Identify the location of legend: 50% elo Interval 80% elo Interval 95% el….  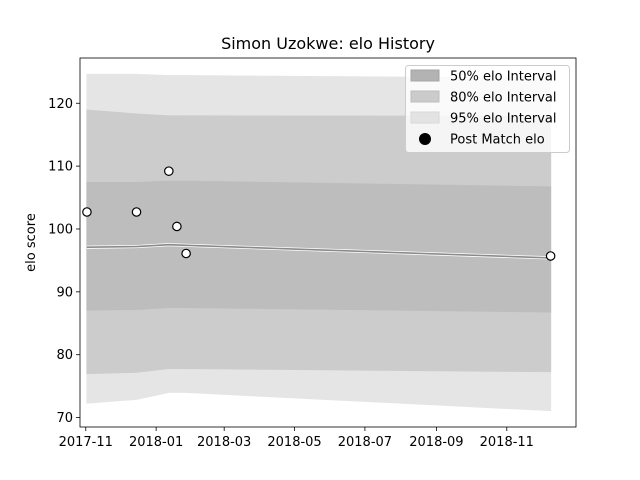
(487, 109).